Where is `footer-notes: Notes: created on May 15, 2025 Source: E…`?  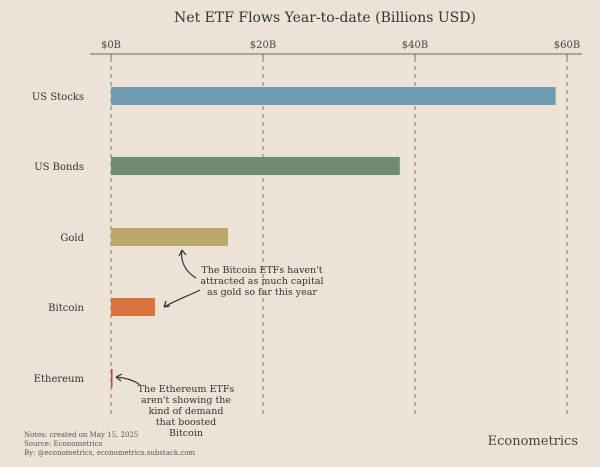
footer-notes: Notes: created on May 15, 2025 Source: E… is located at coordinates (109, 444).